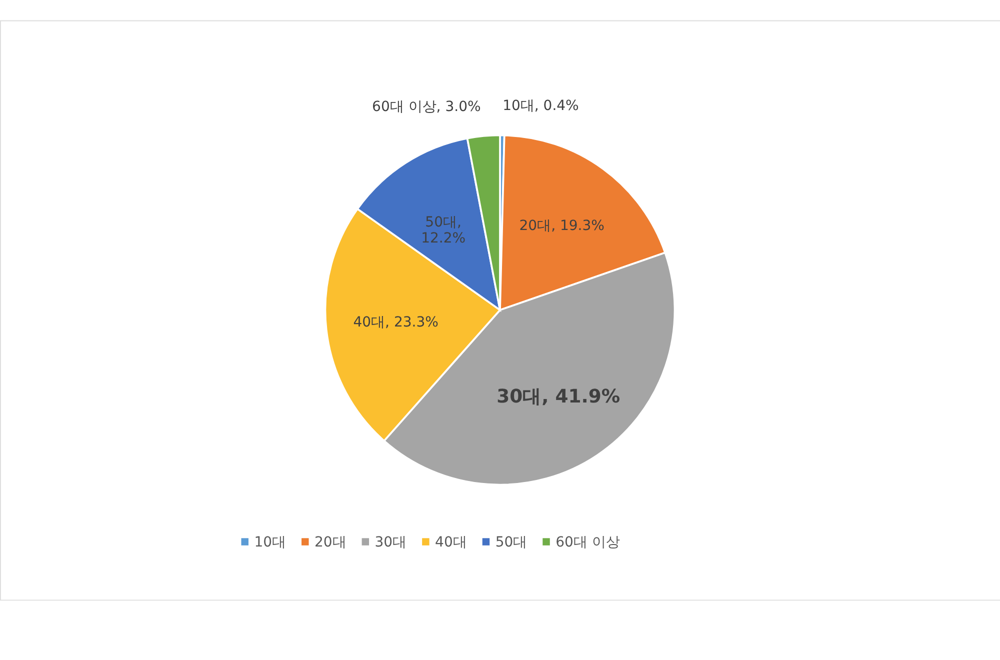 This screenshot has height=660, width=1000. What do you see at coordinates (426, 107) in the screenshot?
I see `data-label: 60대 이상, 3.0%` at bounding box center [426, 107].